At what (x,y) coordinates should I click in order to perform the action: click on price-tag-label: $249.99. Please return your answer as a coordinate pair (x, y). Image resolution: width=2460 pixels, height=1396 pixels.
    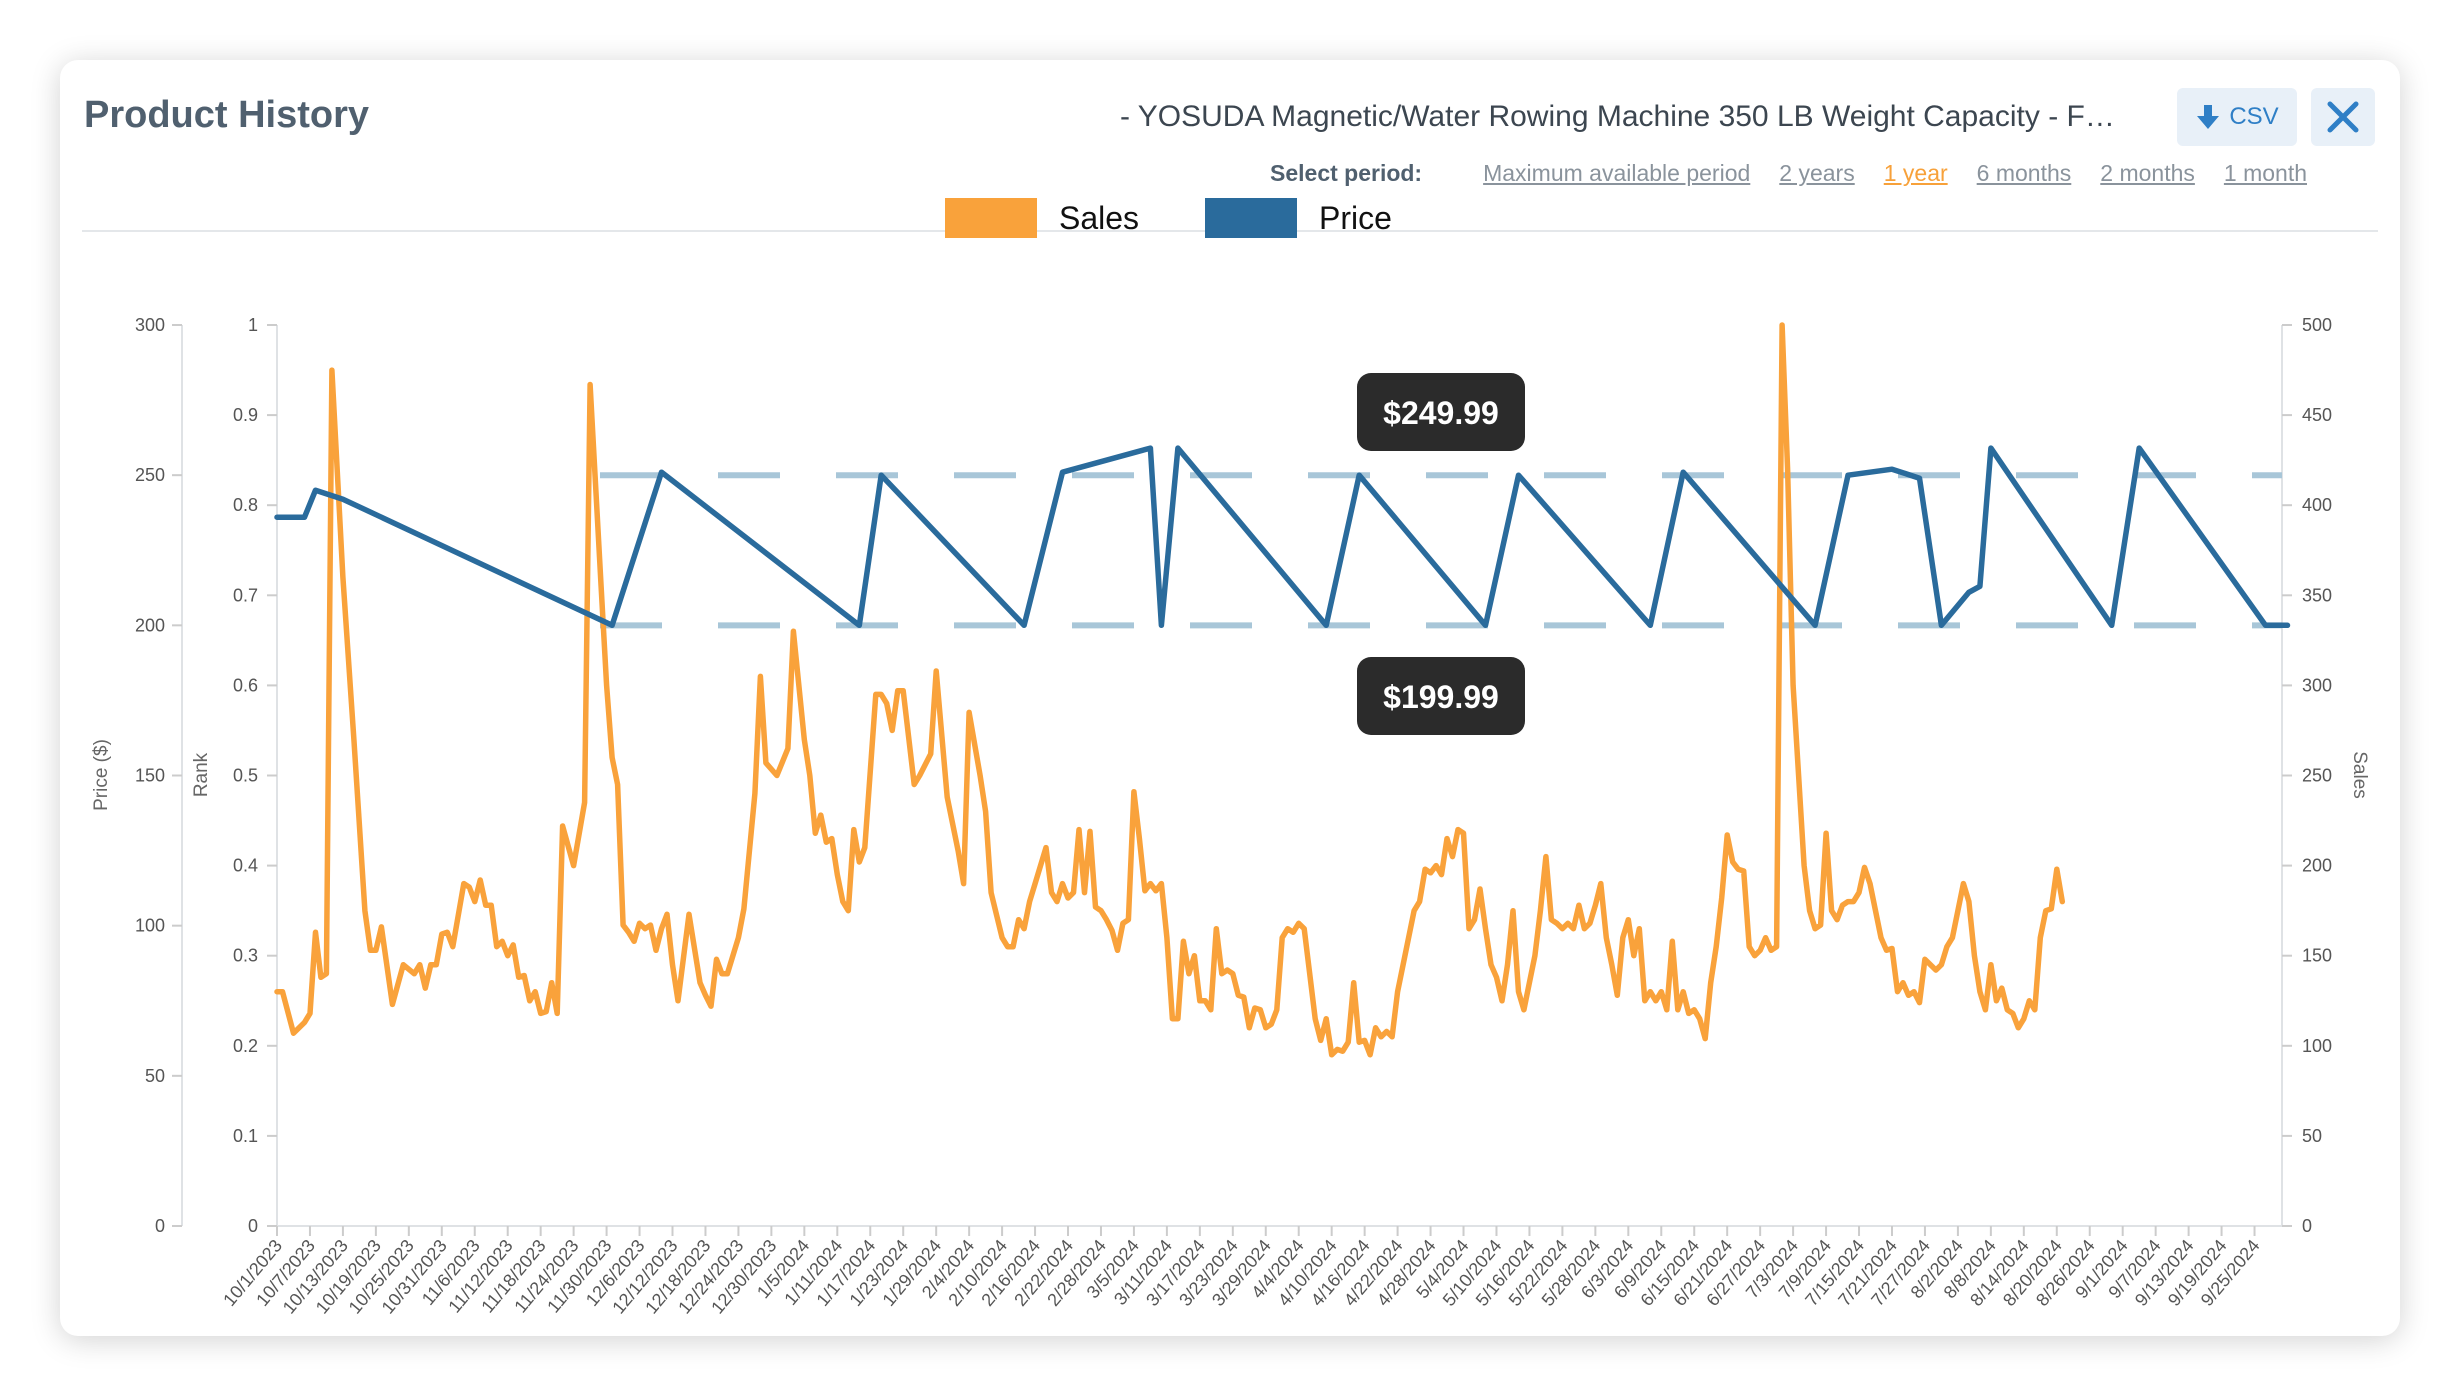
    Looking at the image, I should click on (1441, 413).